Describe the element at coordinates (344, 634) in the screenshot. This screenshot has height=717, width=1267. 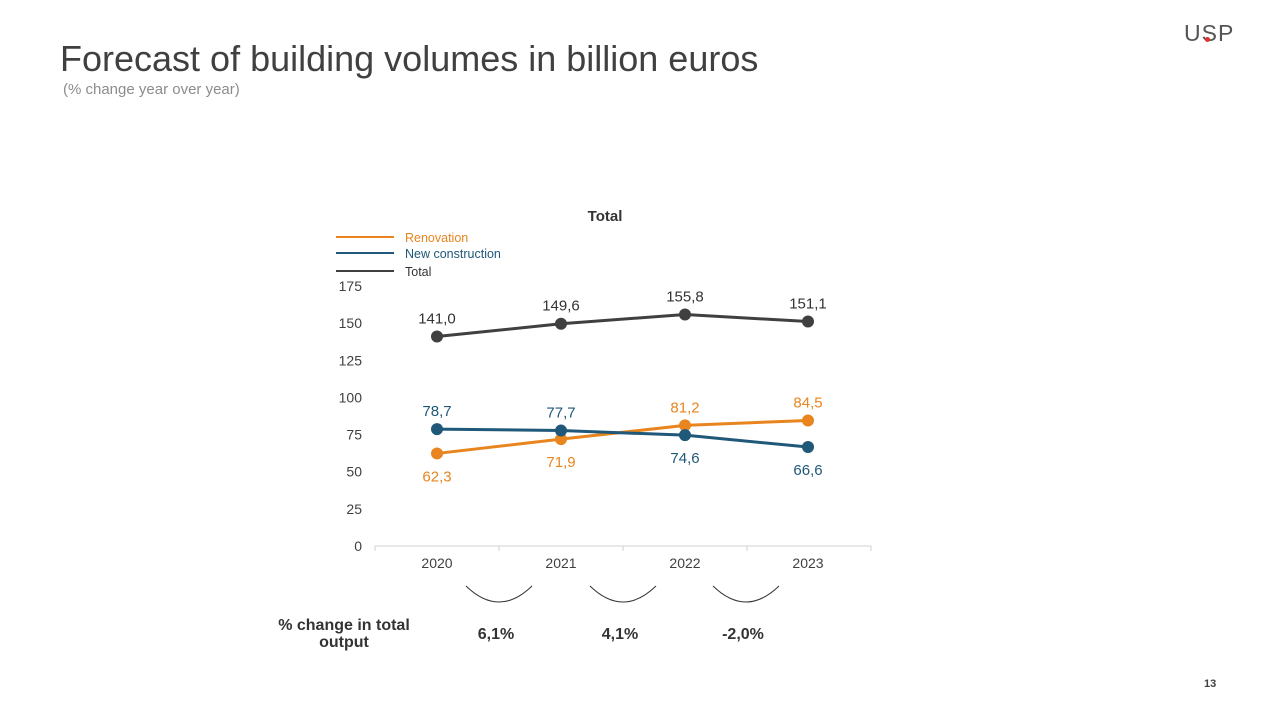
I see `percent-change-row-label: % change in total output` at that location.